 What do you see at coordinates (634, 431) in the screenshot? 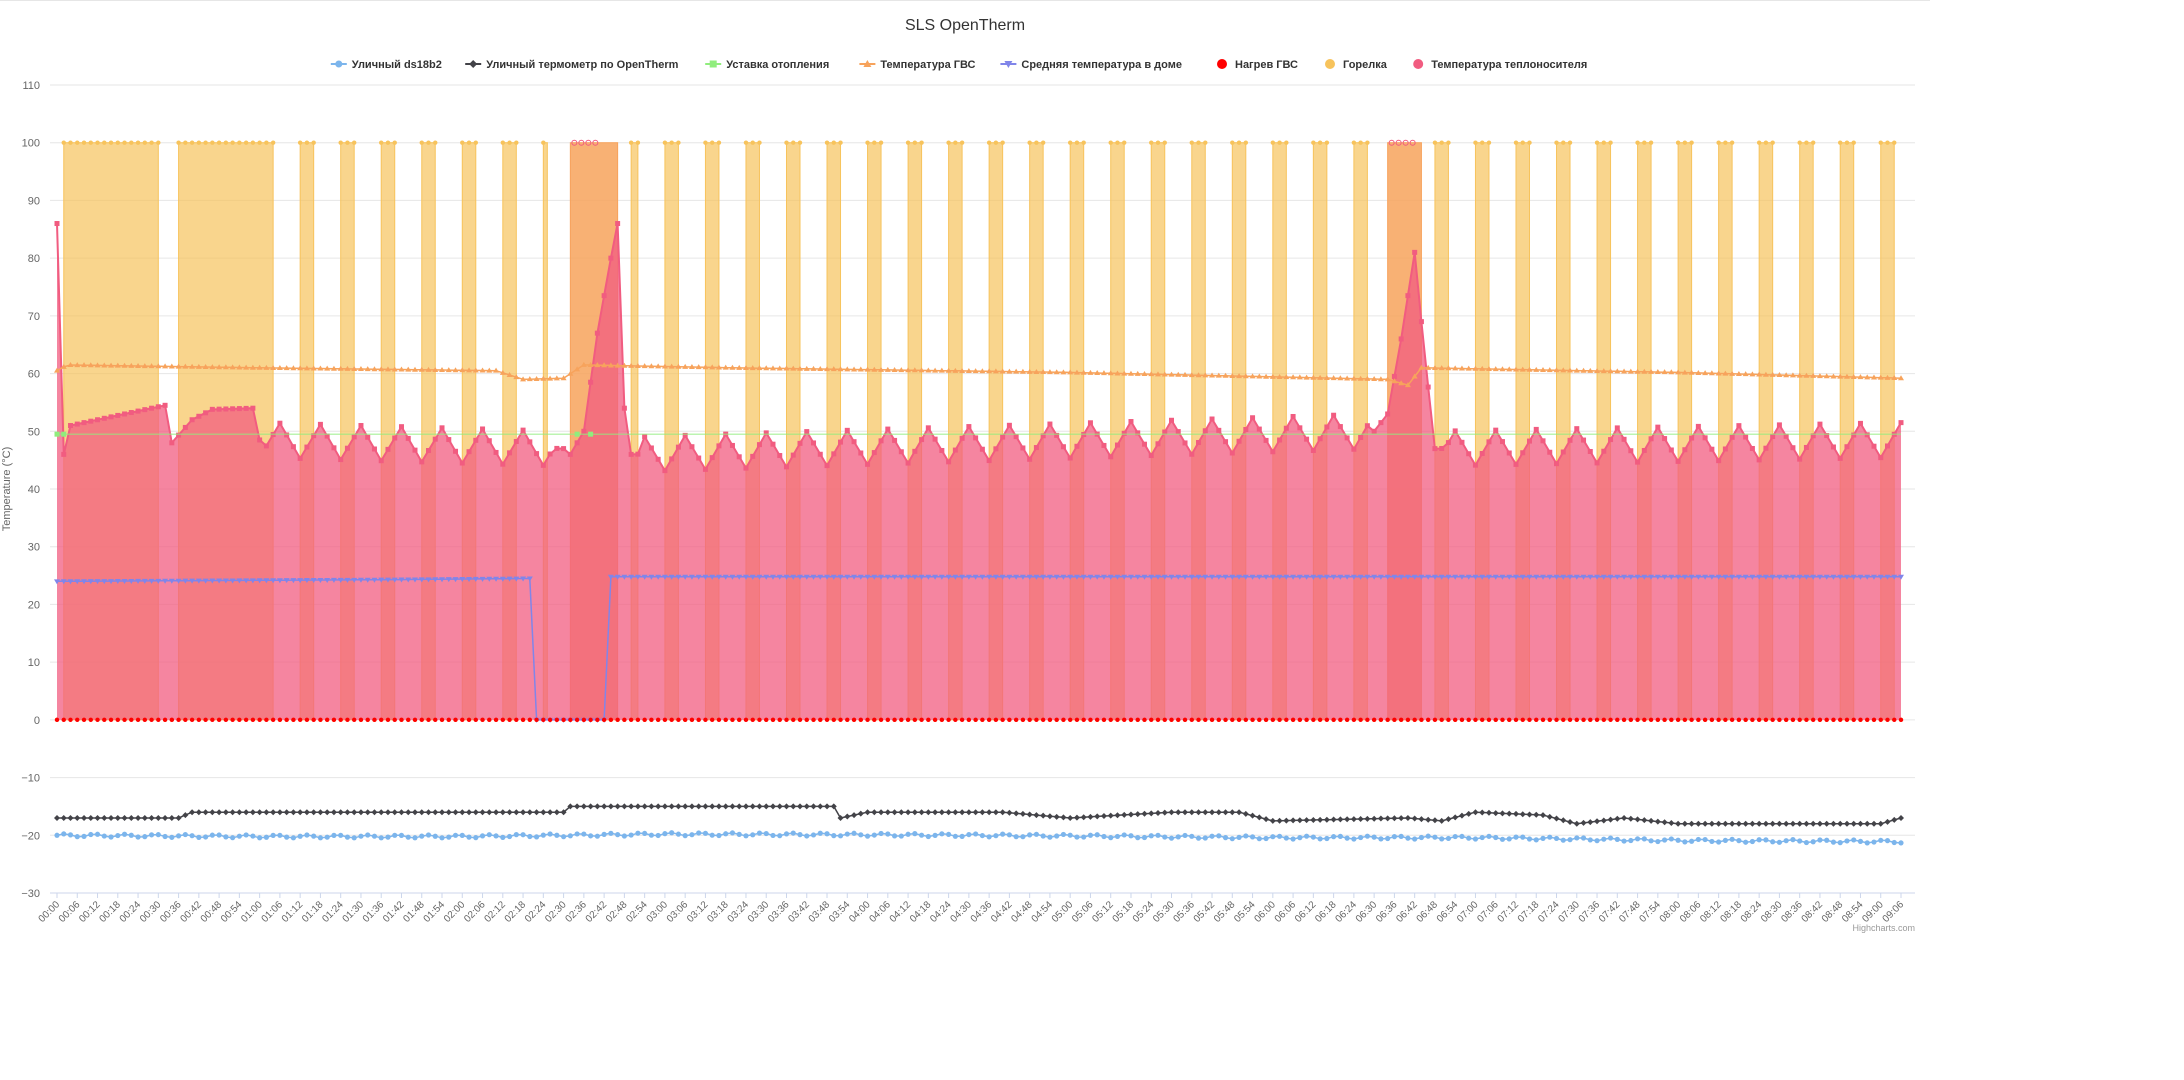
I see `burner-area` at bounding box center [634, 431].